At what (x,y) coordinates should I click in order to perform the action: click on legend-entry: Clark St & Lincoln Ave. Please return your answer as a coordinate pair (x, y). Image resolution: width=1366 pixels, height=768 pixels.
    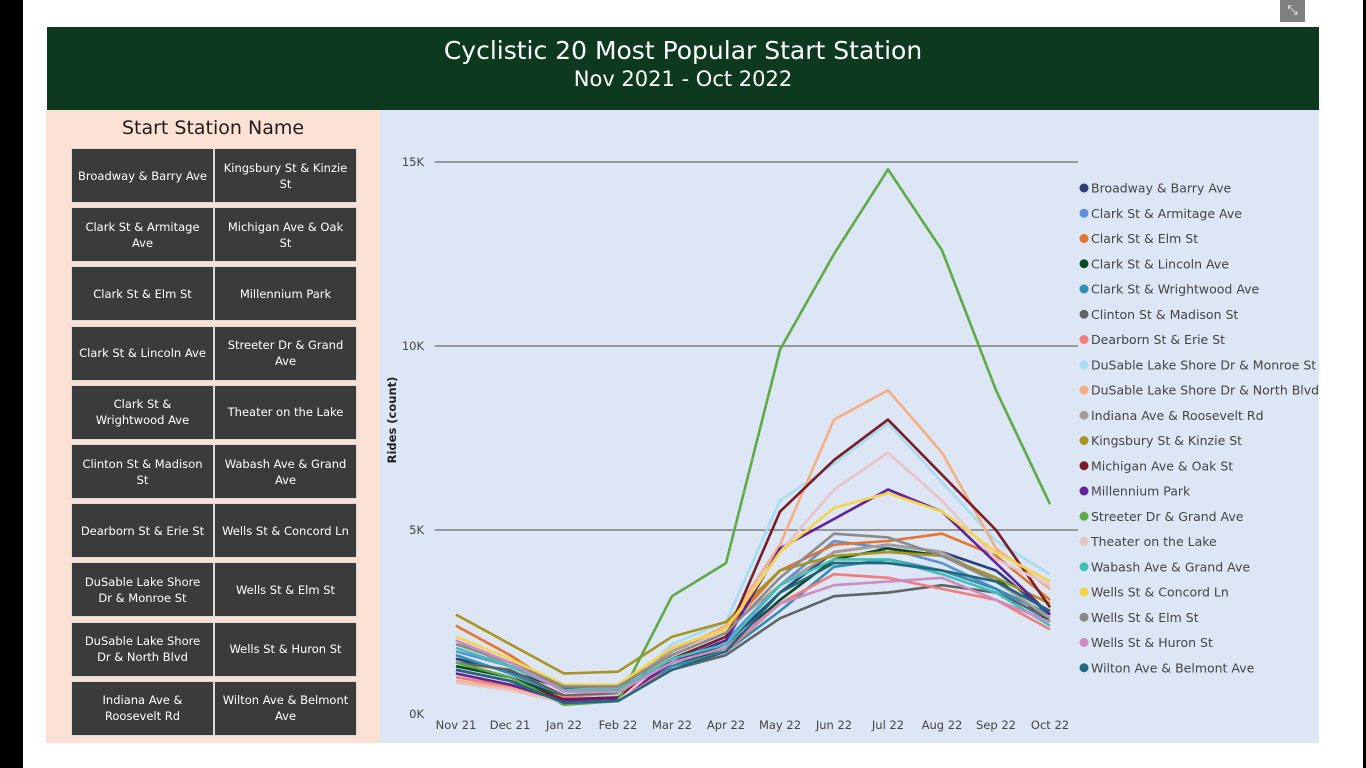
    Looking at the image, I should click on (1160, 263).